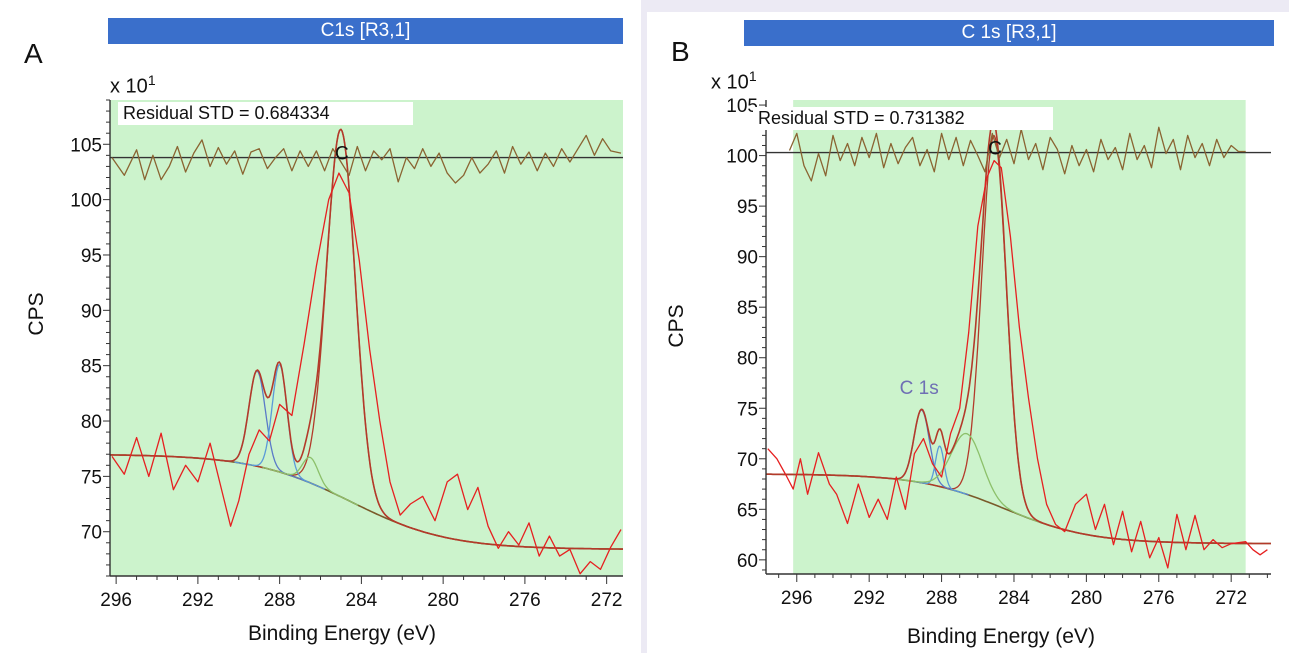  I want to click on panel-b-x-axis-label: Binding Energy (eV), so click(1001, 636).